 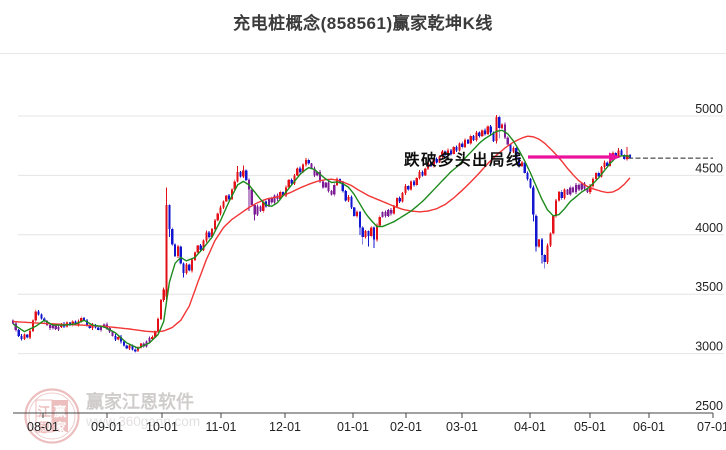 What do you see at coordinates (590, 427) in the screenshot?
I see `x-axis-tick-label: 05-01` at bounding box center [590, 427].